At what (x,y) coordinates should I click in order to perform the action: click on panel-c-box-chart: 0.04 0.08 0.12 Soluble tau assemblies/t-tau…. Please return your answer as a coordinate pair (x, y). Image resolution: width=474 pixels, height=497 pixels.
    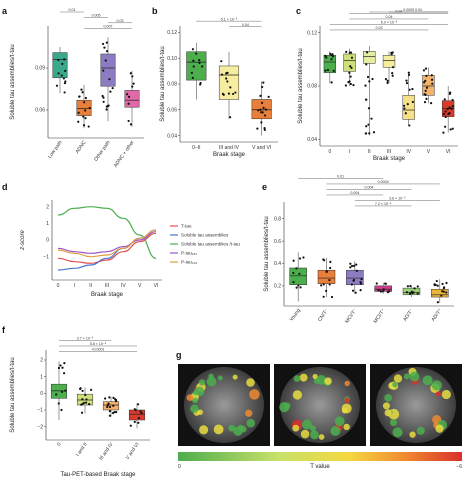
    Looking at the image, I should click on (378, 85).